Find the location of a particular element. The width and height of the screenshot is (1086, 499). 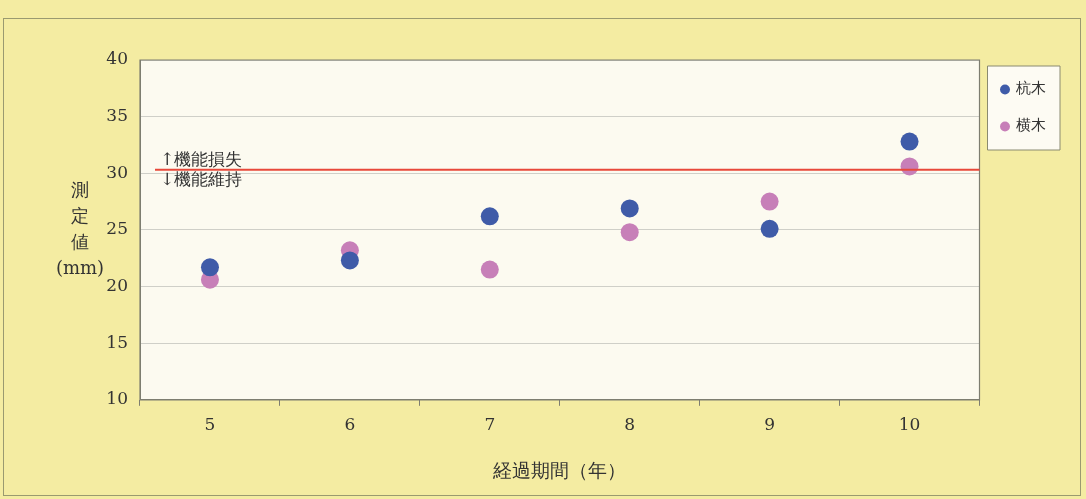

y-tick-label: 35 is located at coordinates (117, 115).